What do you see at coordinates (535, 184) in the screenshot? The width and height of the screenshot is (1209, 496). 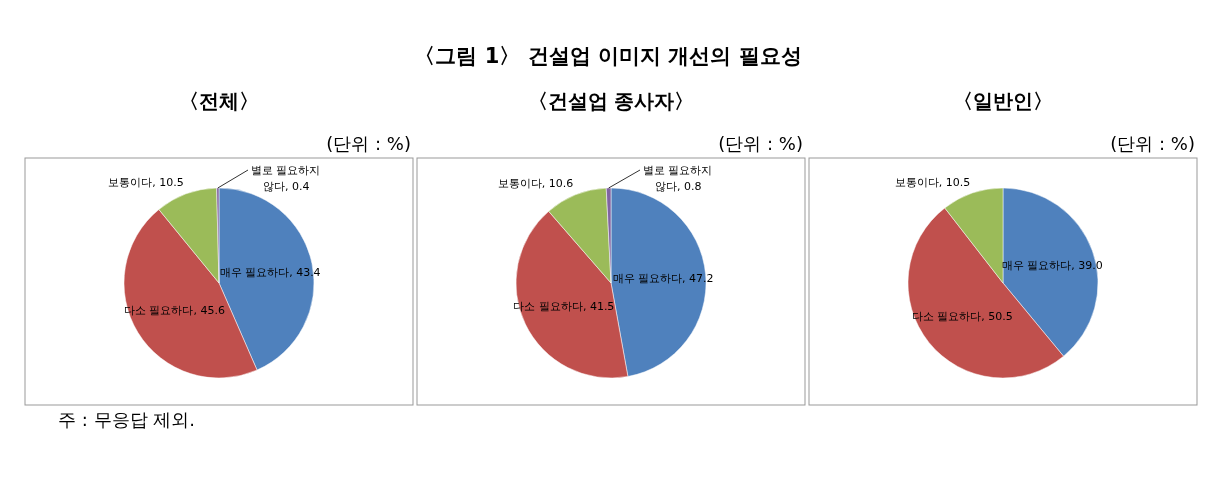 I see `slice-label: 보통이다, 10.6` at bounding box center [535, 184].